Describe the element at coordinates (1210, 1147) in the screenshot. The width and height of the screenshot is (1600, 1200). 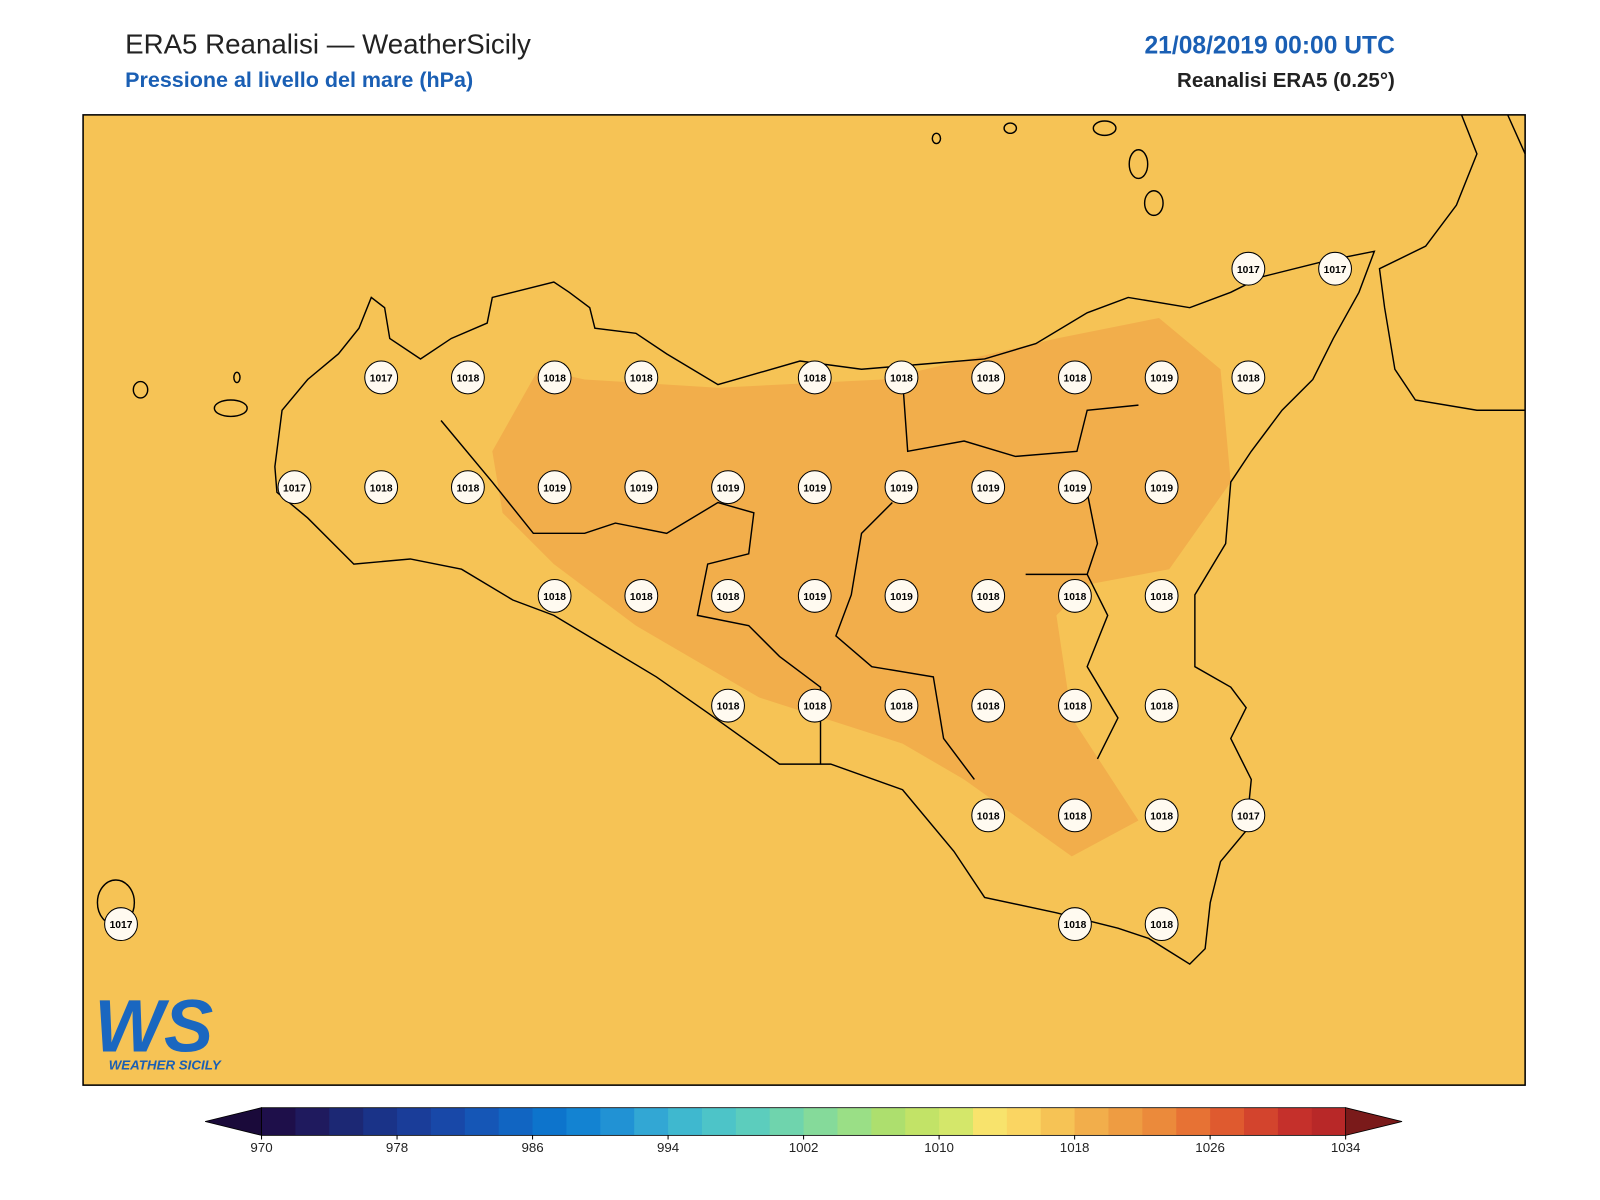
I see `colorbar-tick-label: 1026` at that location.